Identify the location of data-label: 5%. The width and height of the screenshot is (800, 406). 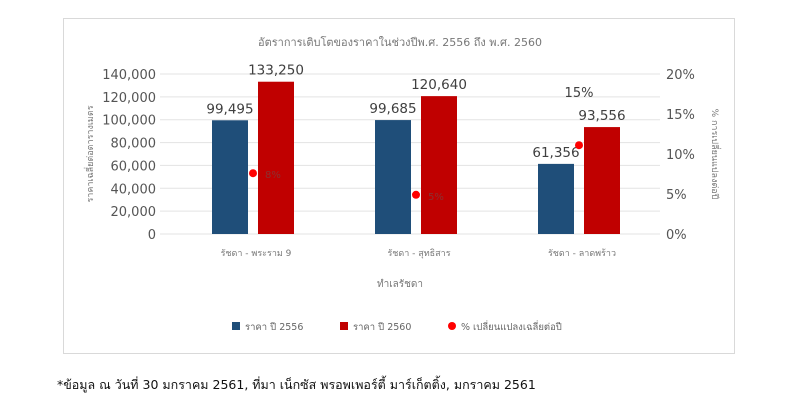
(436, 197).